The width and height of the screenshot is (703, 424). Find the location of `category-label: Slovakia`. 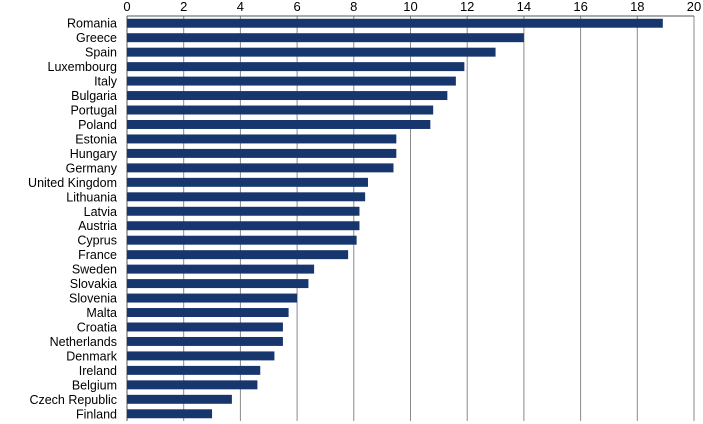

category-label: Slovakia is located at coordinates (93, 284).